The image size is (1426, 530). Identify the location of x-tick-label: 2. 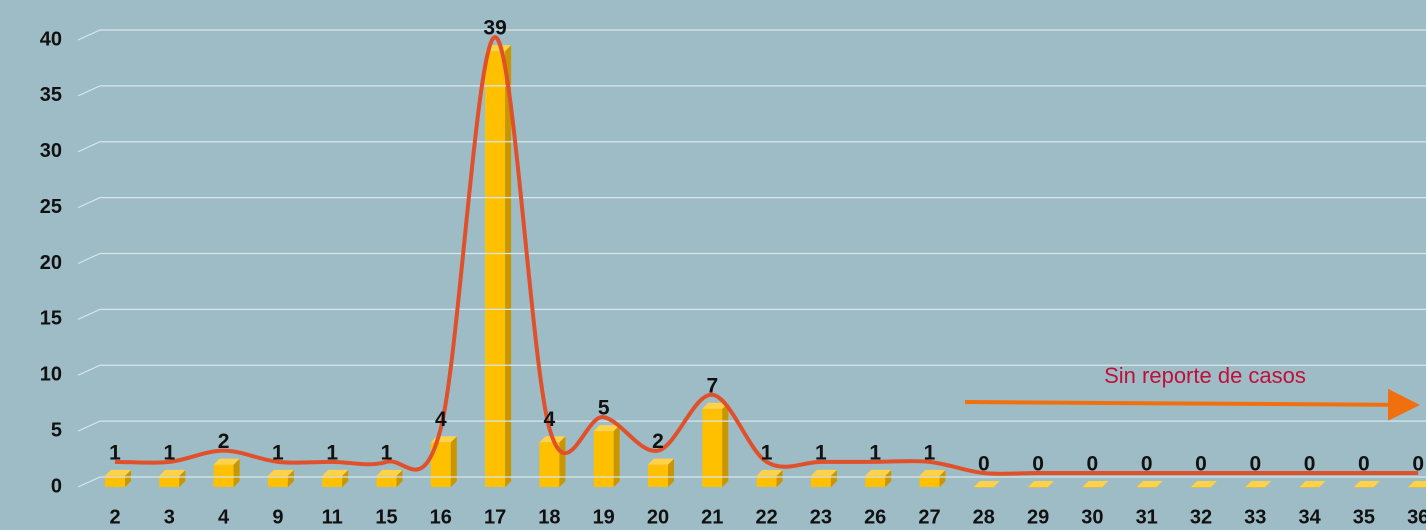
(114, 517).